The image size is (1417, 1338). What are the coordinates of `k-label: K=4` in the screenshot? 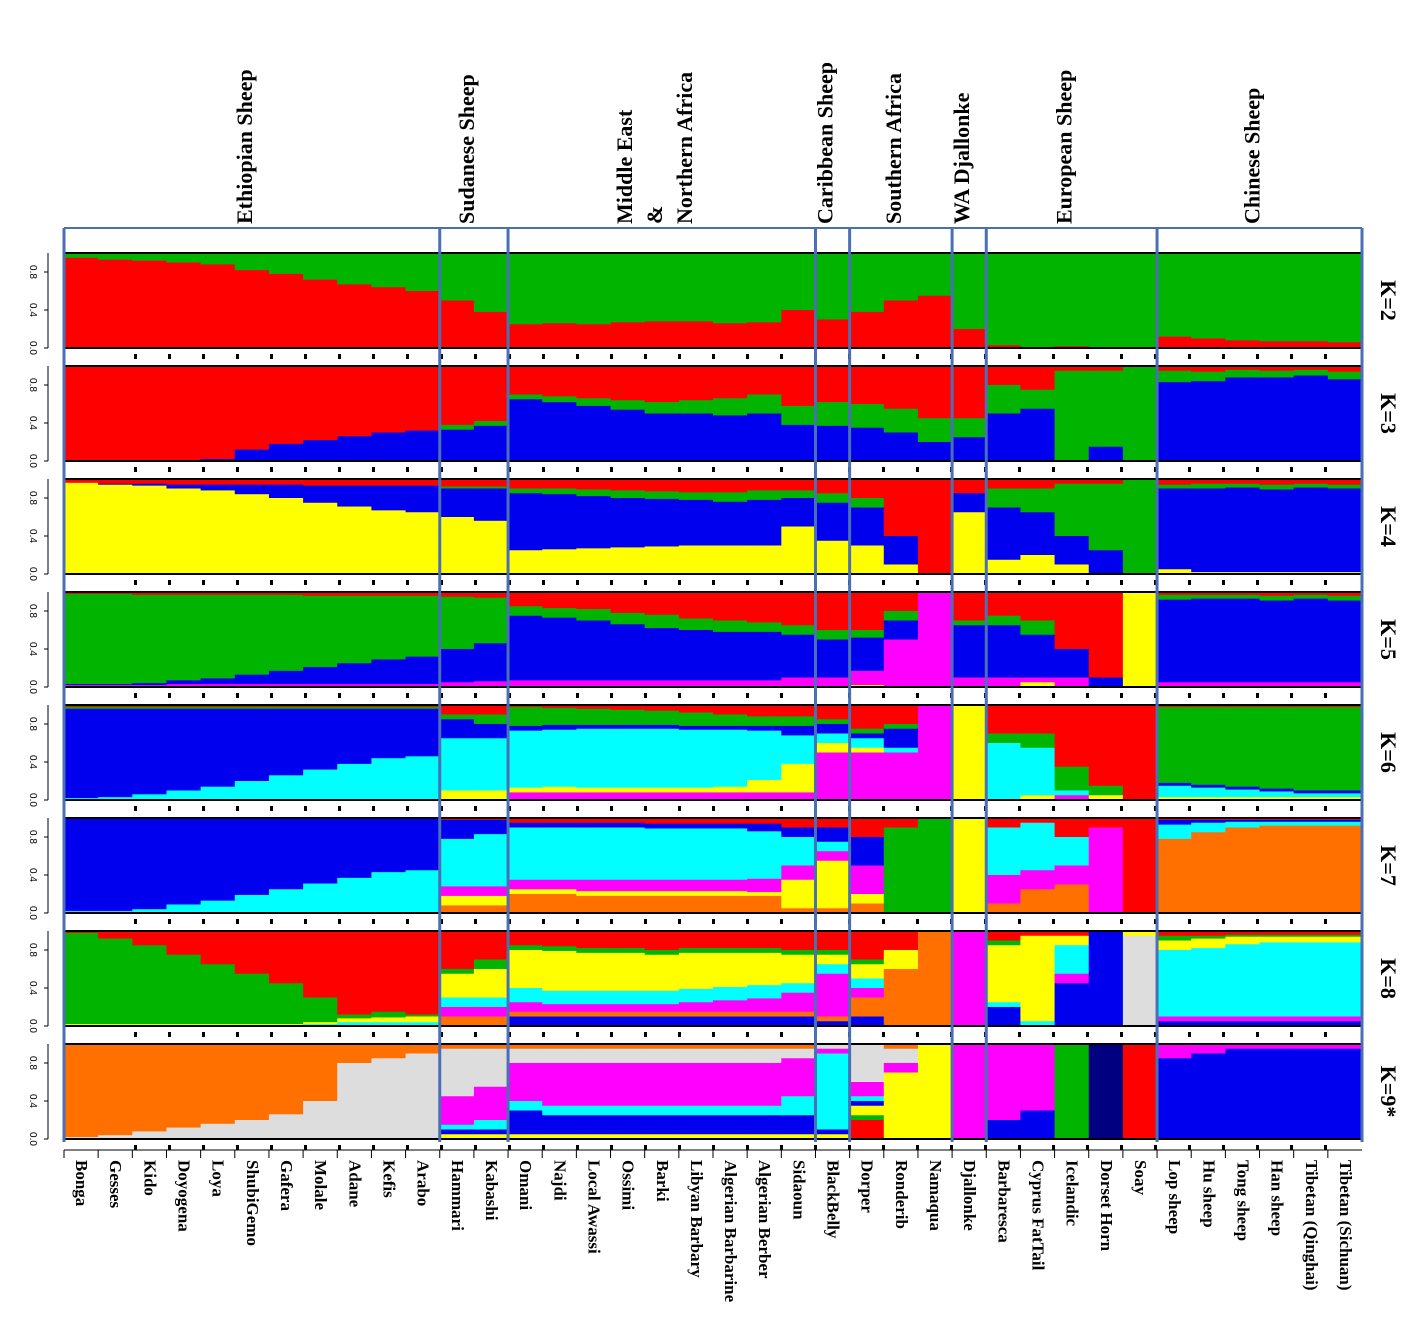 It's located at (1388, 526).